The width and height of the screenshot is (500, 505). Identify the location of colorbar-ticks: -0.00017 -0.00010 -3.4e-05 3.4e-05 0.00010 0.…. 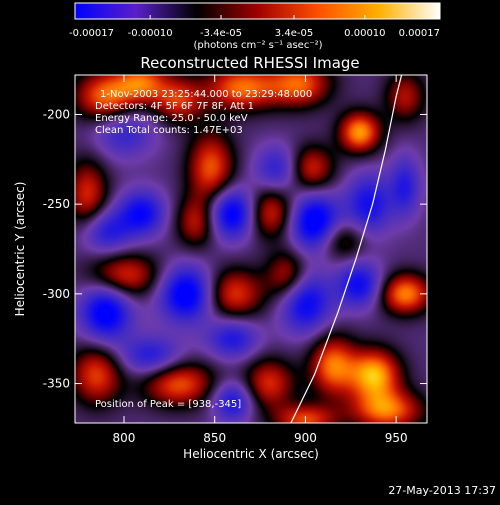
(255, 27).